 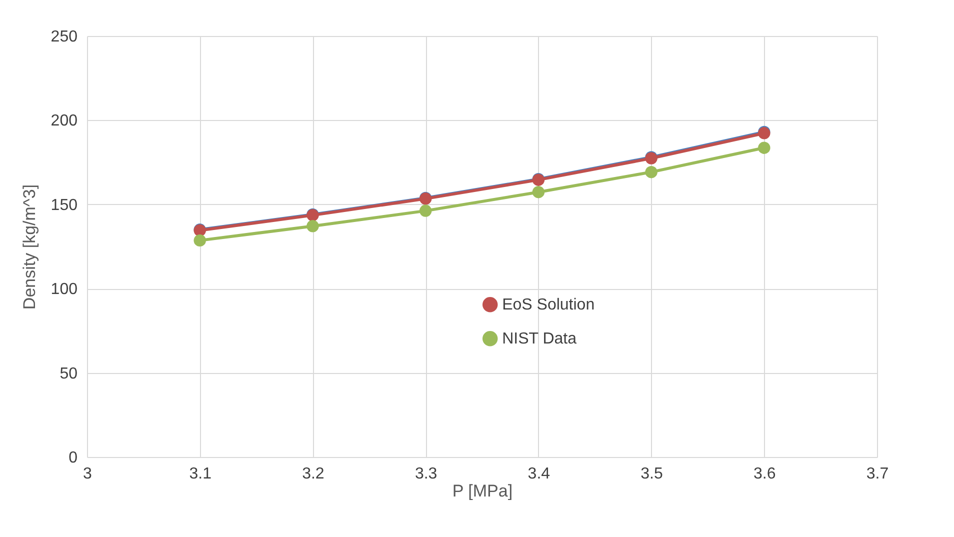 I want to click on x-tick-label: 3.3, so click(x=426, y=474).